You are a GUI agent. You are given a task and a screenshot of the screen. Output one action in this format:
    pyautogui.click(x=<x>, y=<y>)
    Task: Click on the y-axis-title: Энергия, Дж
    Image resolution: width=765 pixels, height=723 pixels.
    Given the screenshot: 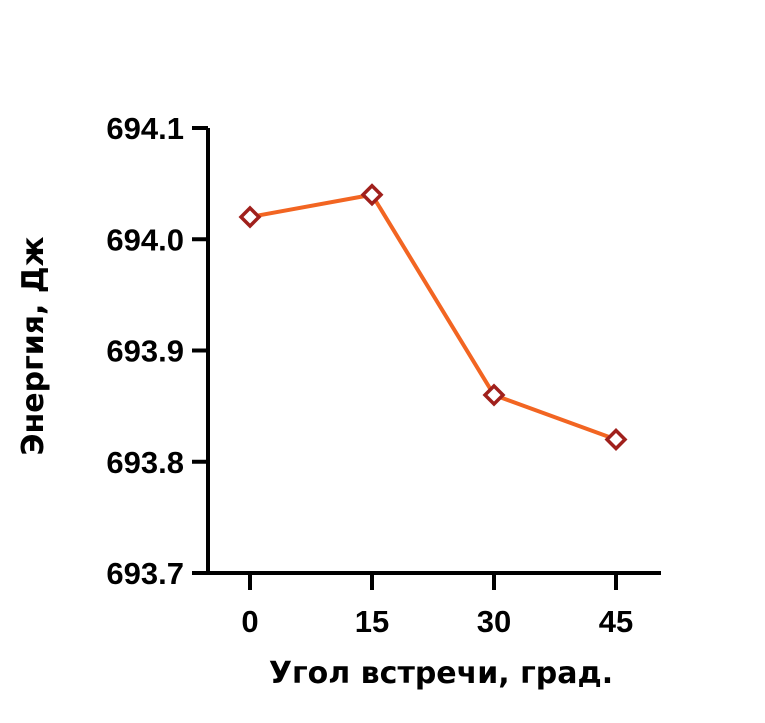 What is the action you would take?
    pyautogui.click(x=33, y=345)
    